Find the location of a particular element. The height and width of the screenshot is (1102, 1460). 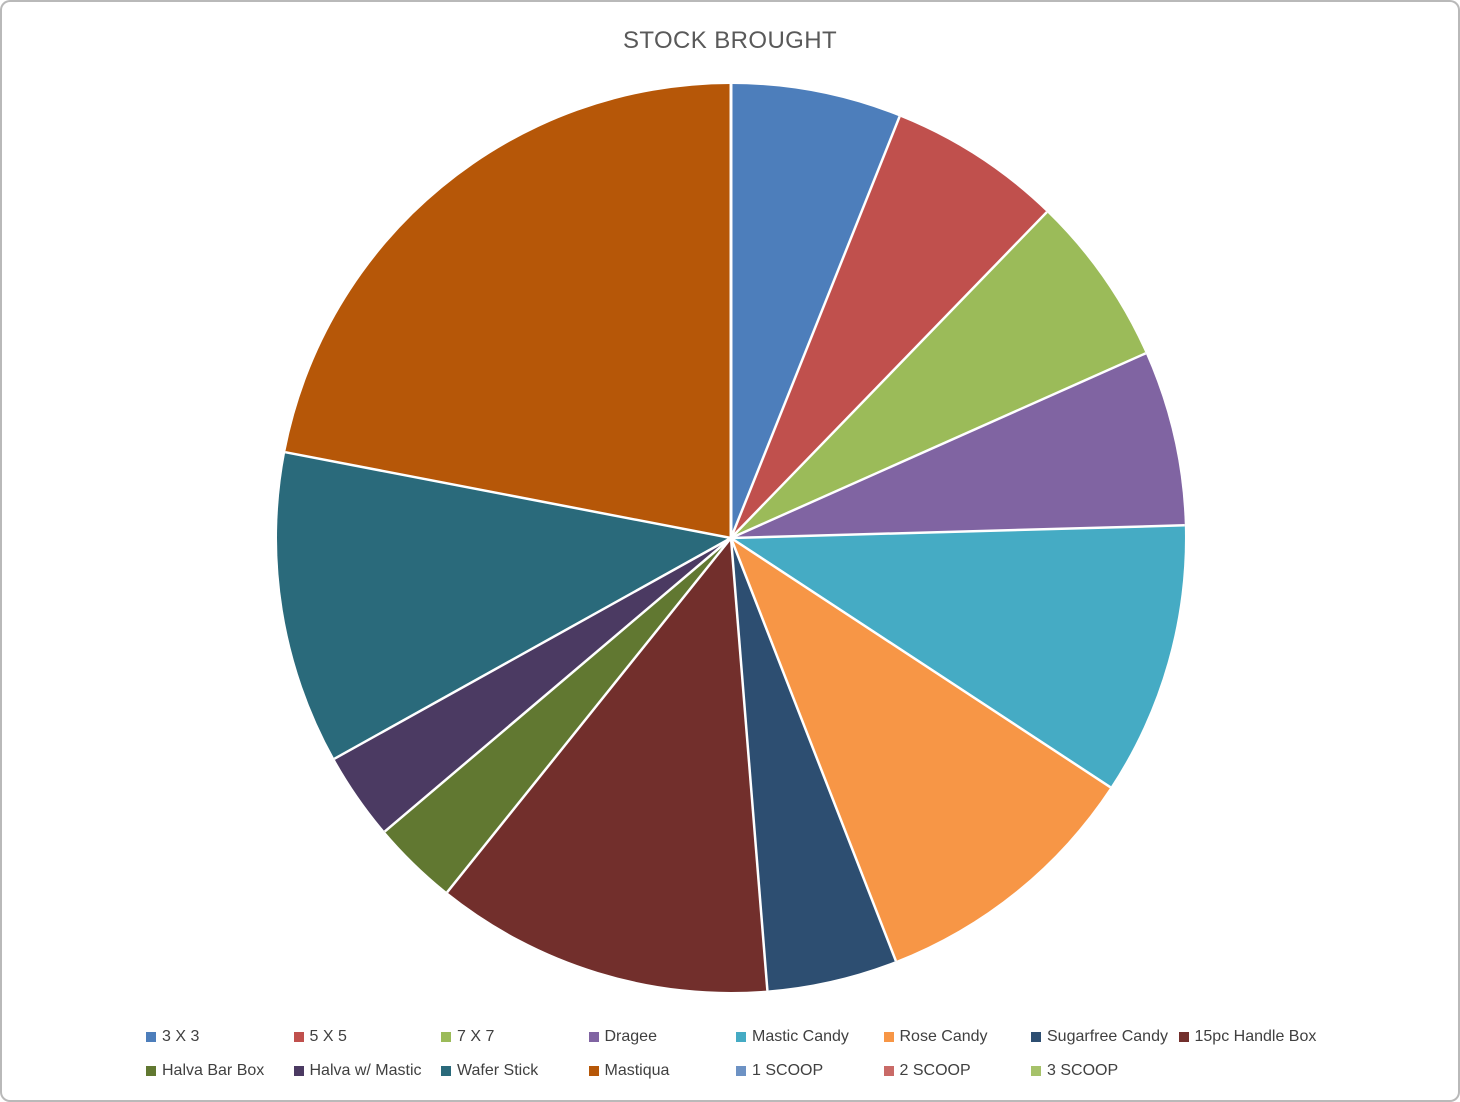

legend-item-halva-w-mastic: Halva w/ Mastic is located at coordinates (367, 1071).